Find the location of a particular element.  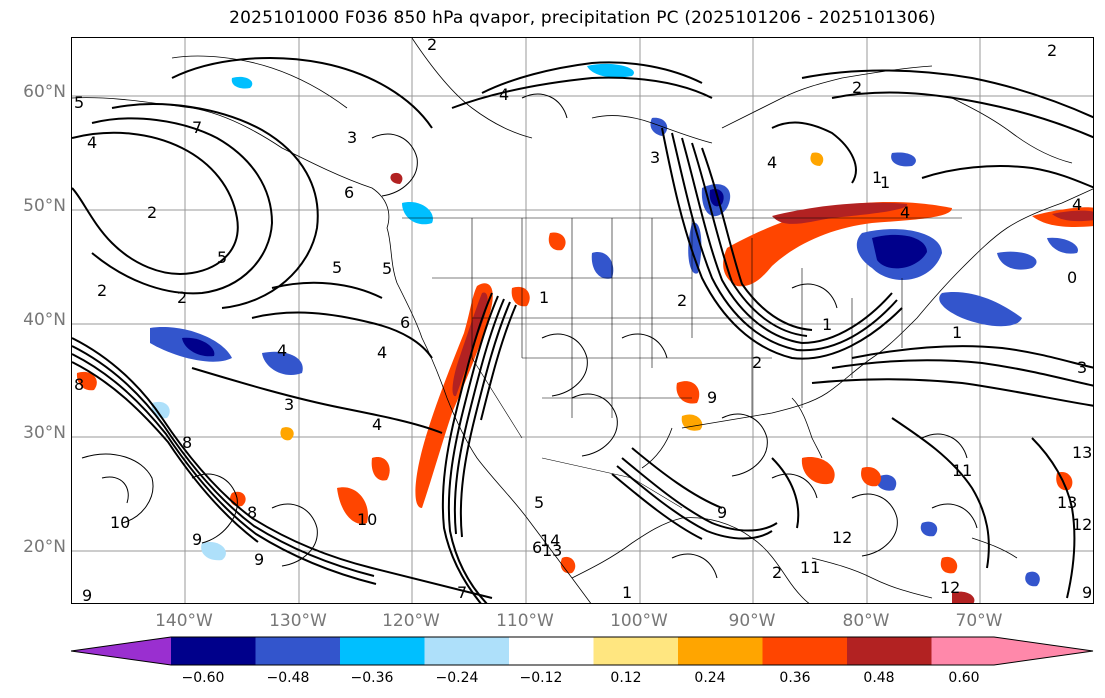

colorbar-tick: 0.48 is located at coordinates (879, 678).